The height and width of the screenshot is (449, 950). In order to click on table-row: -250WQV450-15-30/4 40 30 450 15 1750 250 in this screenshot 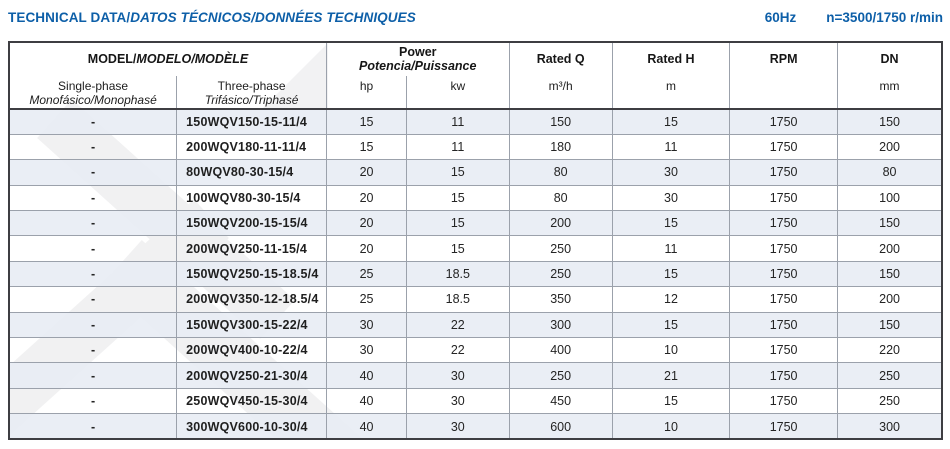, I will do `click(475, 400)`.